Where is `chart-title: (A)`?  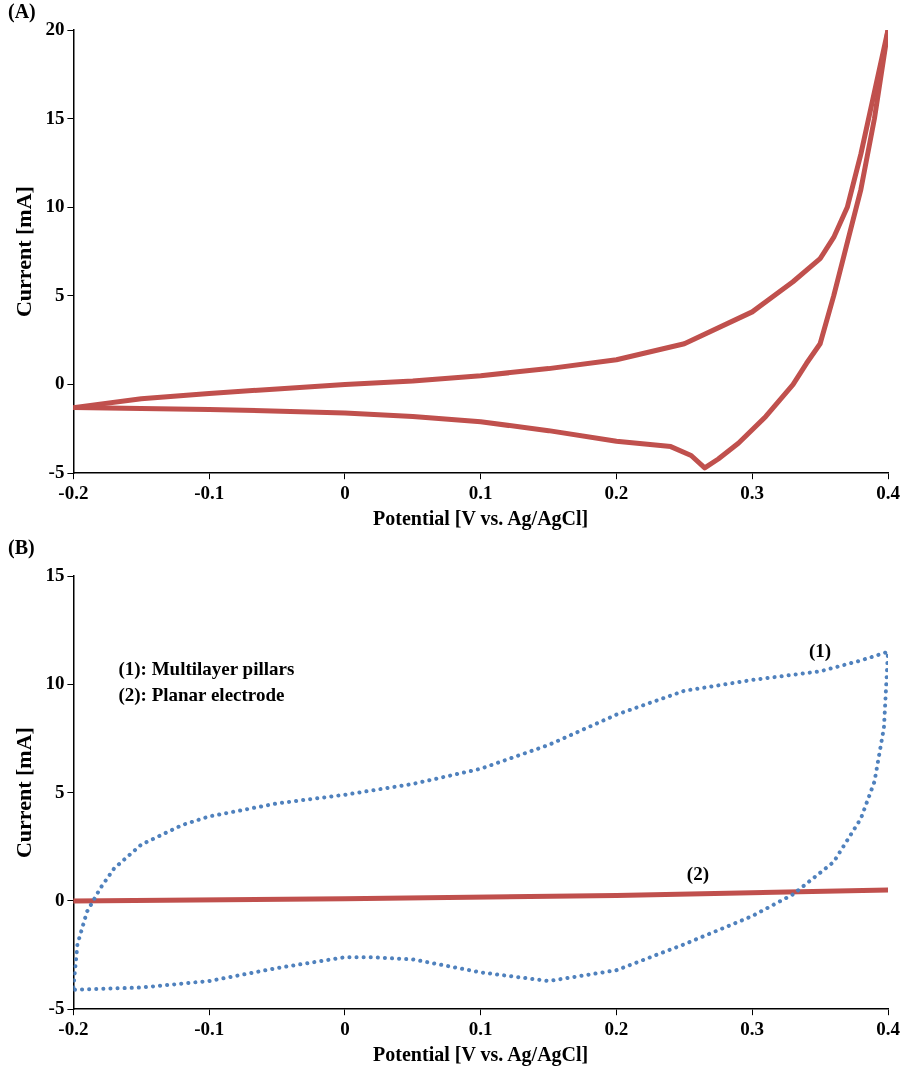
chart-title: (A) is located at coordinates (22, 11).